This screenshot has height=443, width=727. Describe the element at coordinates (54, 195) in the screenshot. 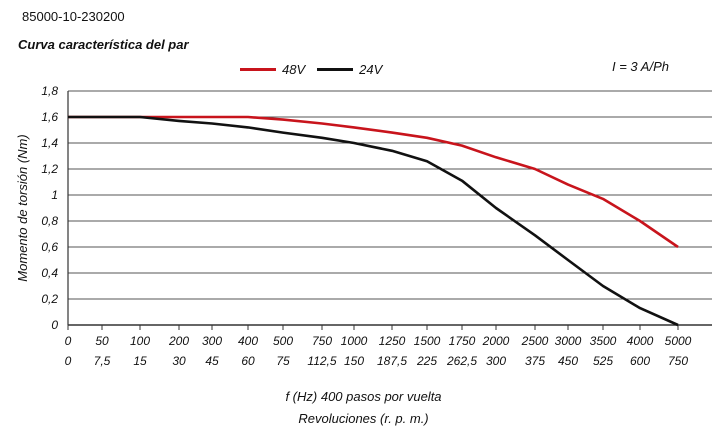

I see `y-tick-label: 1` at that location.